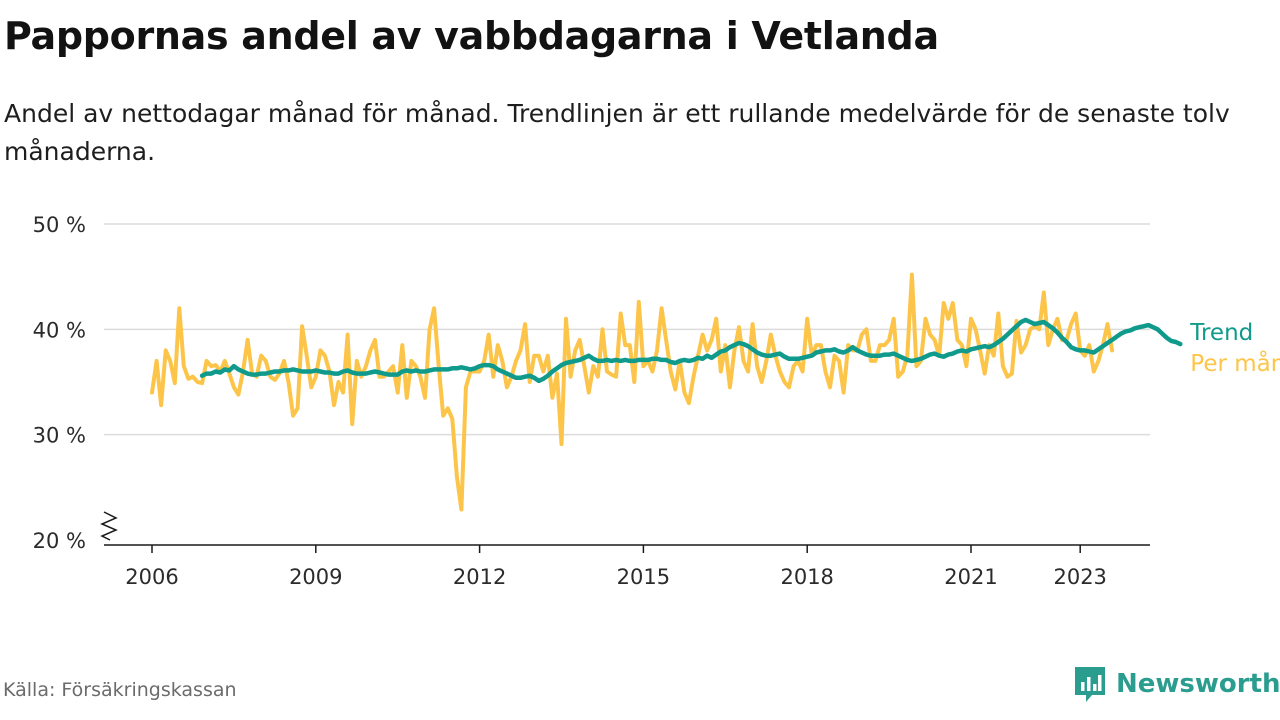 The image size is (1280, 720). Describe the element at coordinates (970, 577) in the screenshot. I see `x-tick-label: 2021` at that location.